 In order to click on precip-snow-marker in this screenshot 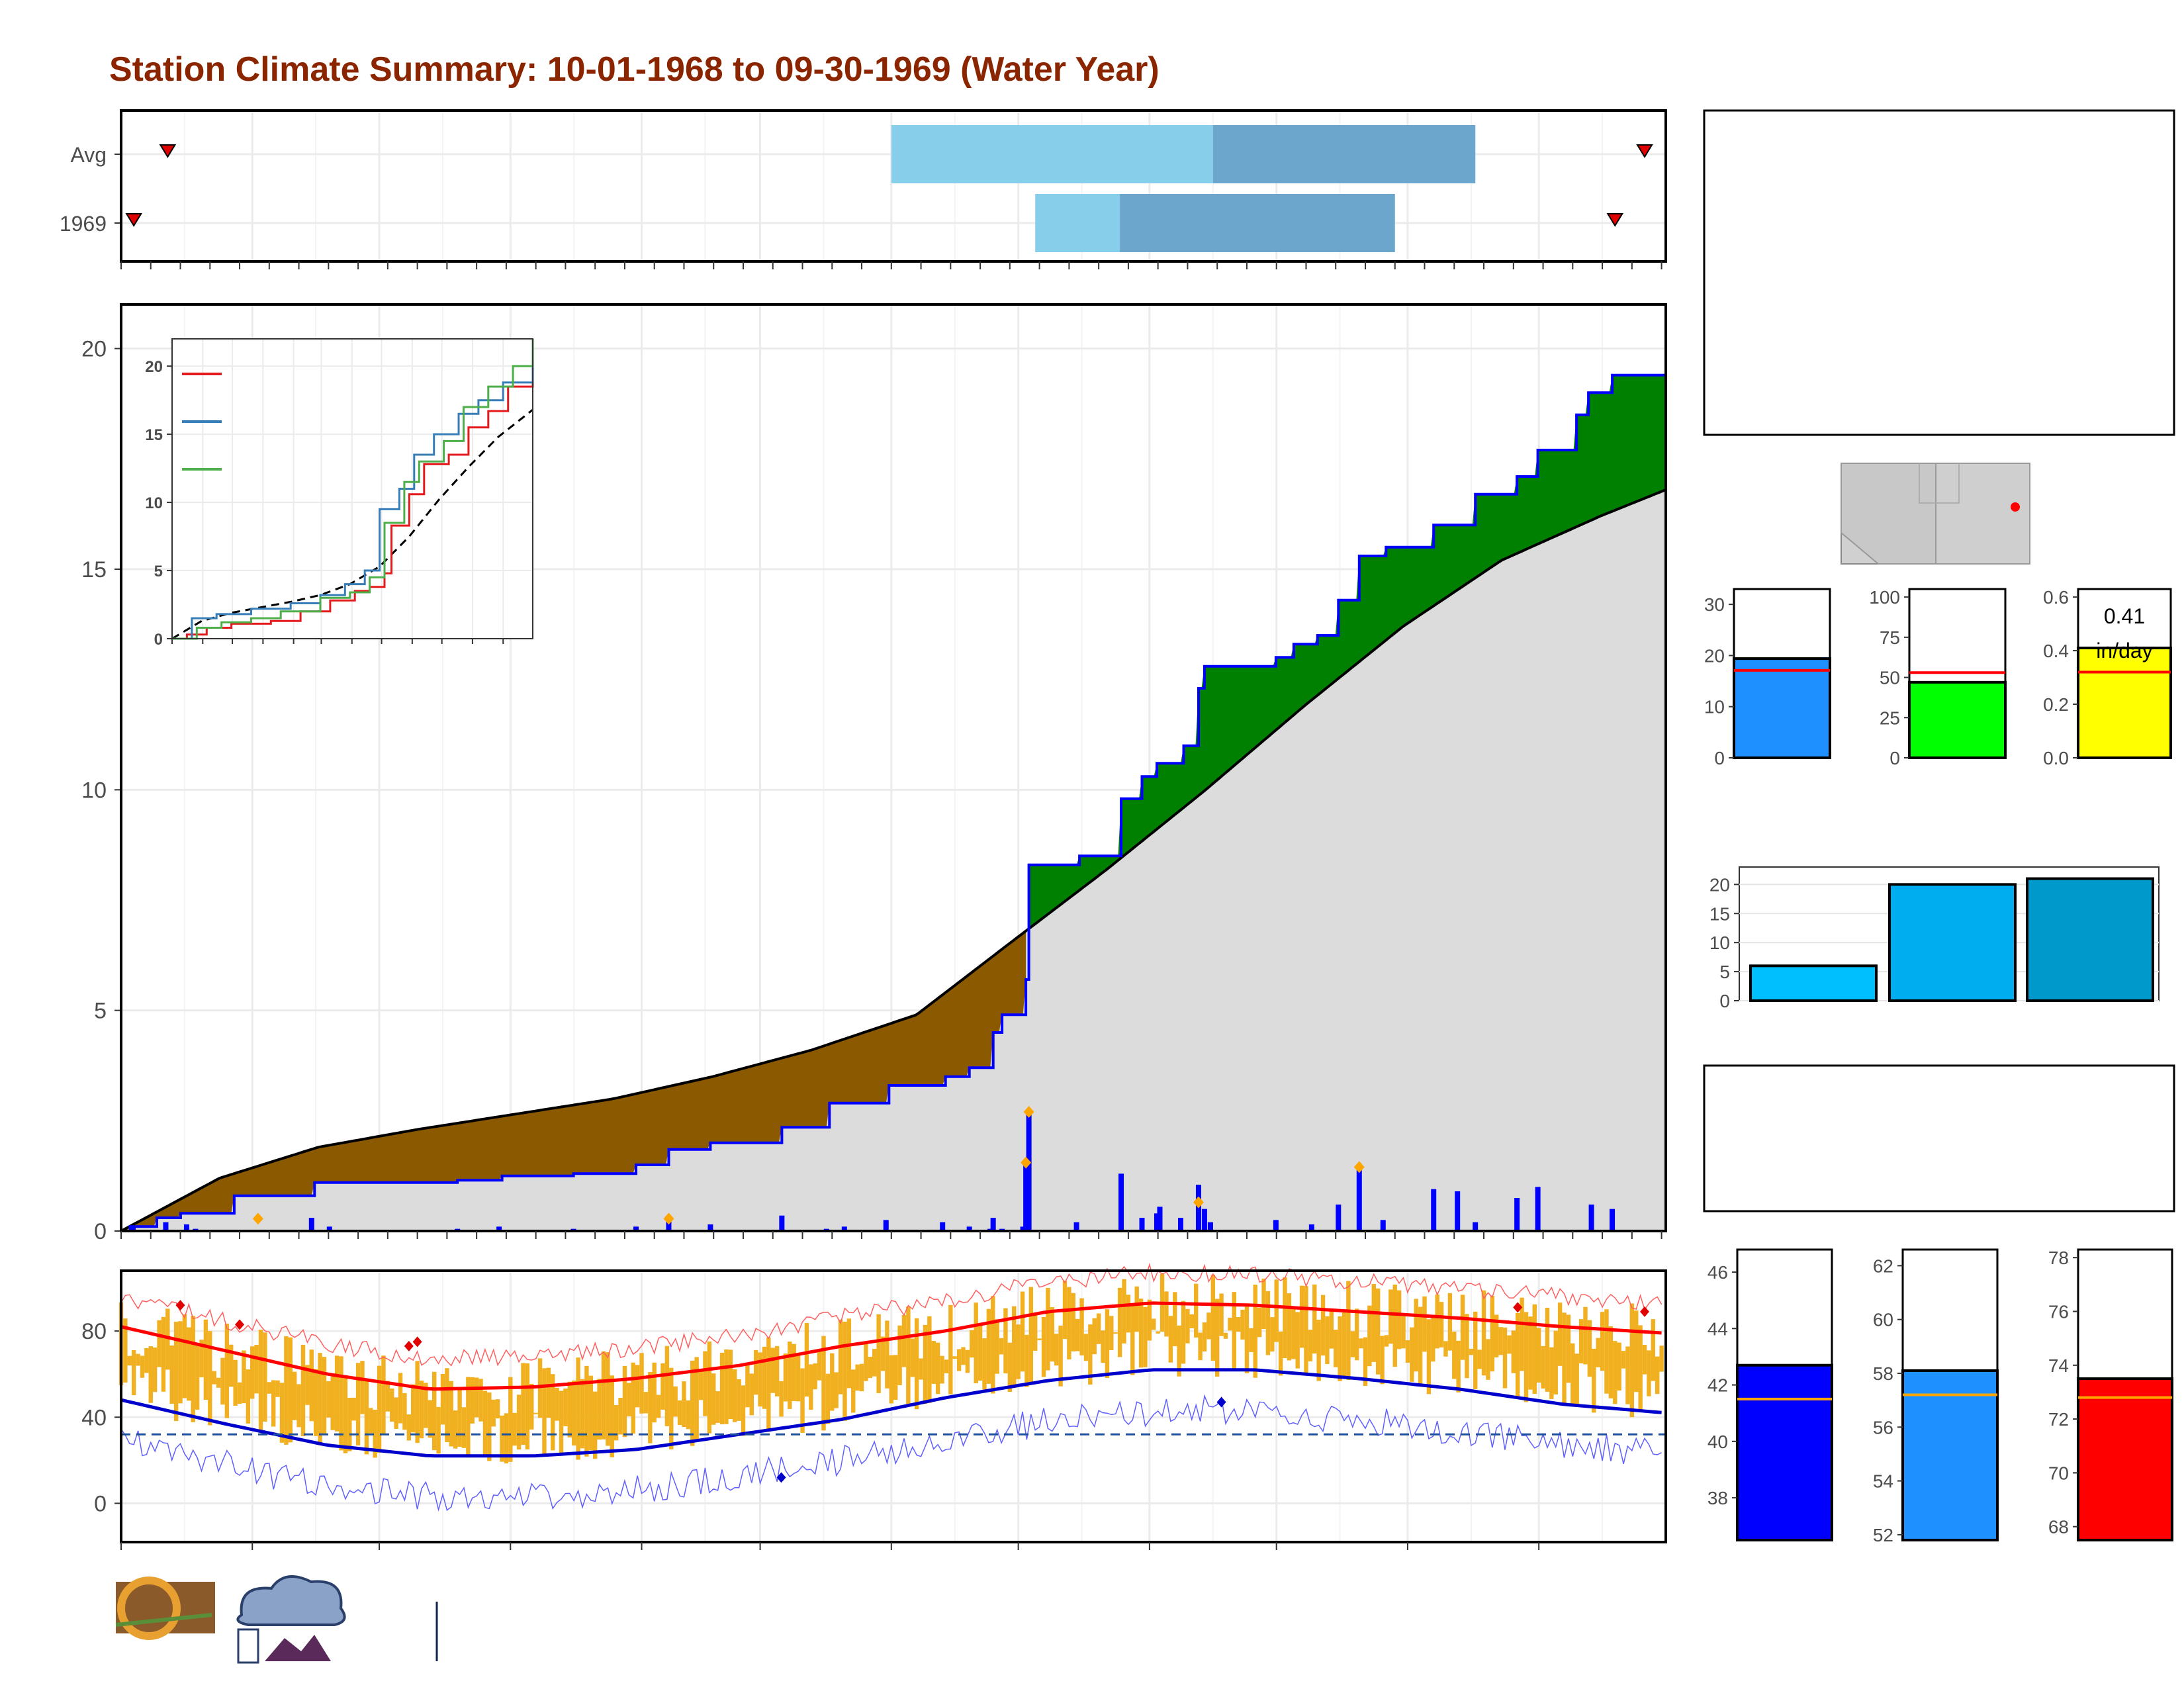, I will do `click(1026, 1162)`.